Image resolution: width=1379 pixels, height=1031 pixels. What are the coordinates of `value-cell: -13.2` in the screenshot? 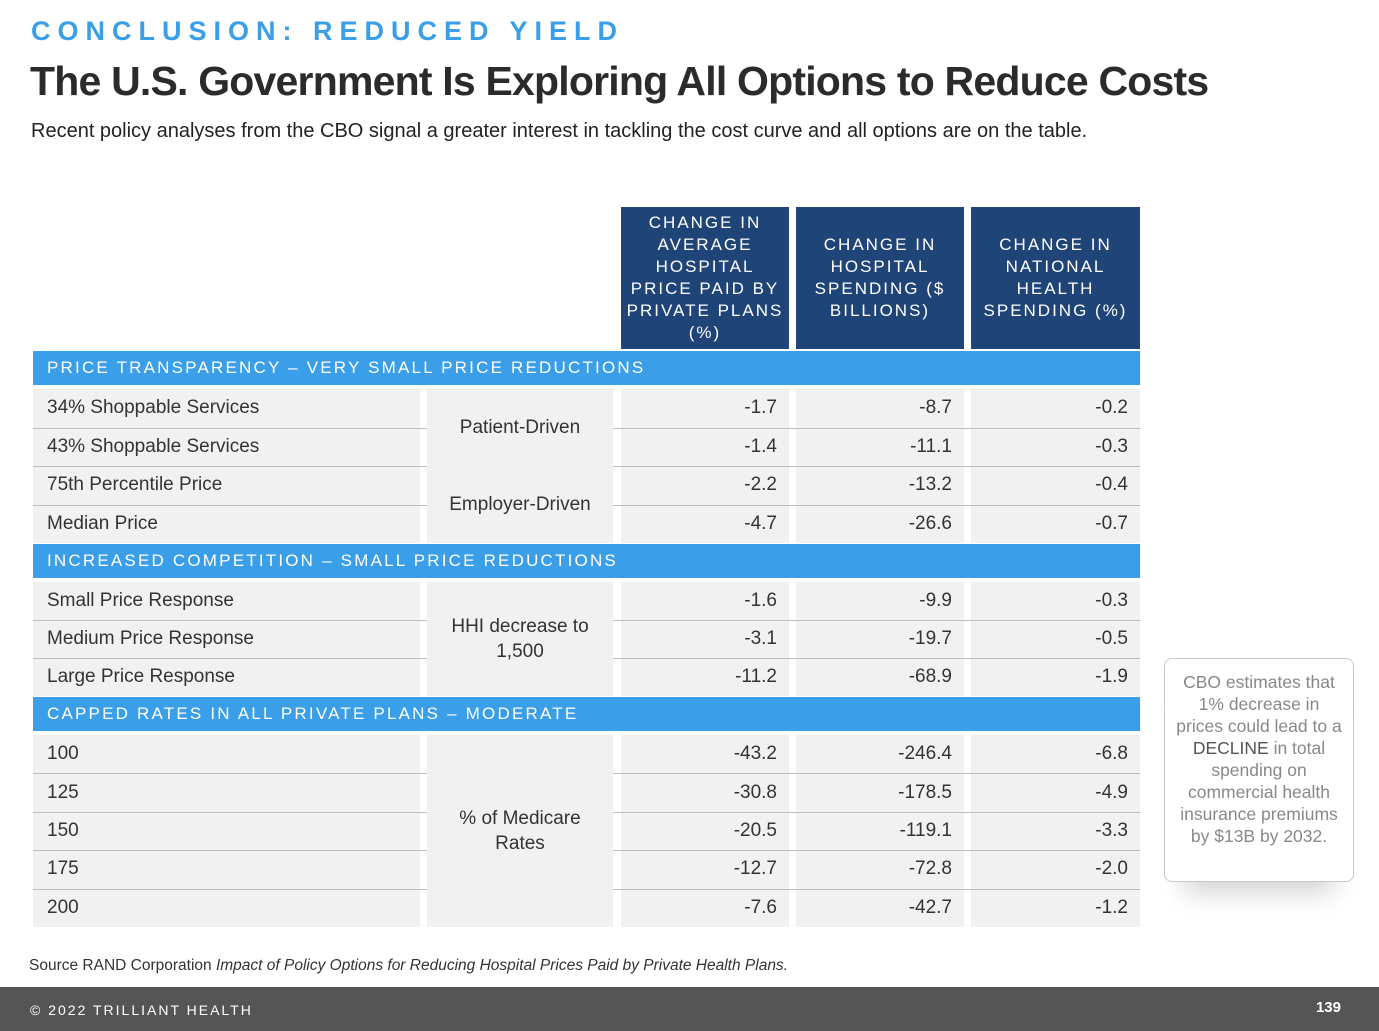 It's located at (880, 485).